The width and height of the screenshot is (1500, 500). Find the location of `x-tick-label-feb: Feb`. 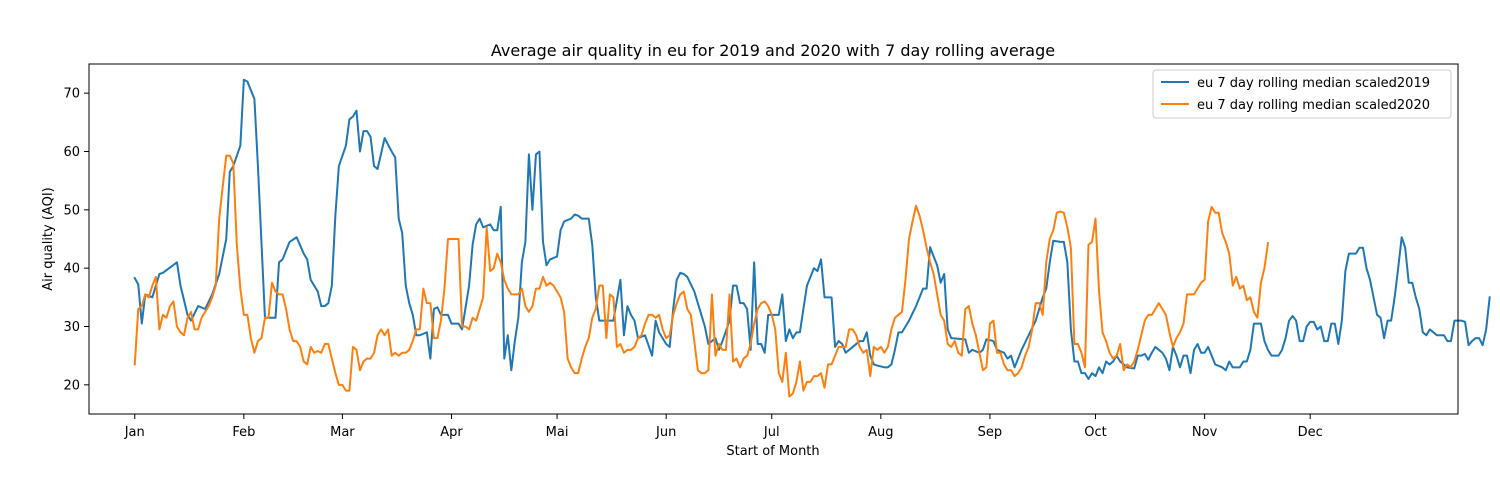

x-tick-label-feb: Feb is located at coordinates (243, 432).